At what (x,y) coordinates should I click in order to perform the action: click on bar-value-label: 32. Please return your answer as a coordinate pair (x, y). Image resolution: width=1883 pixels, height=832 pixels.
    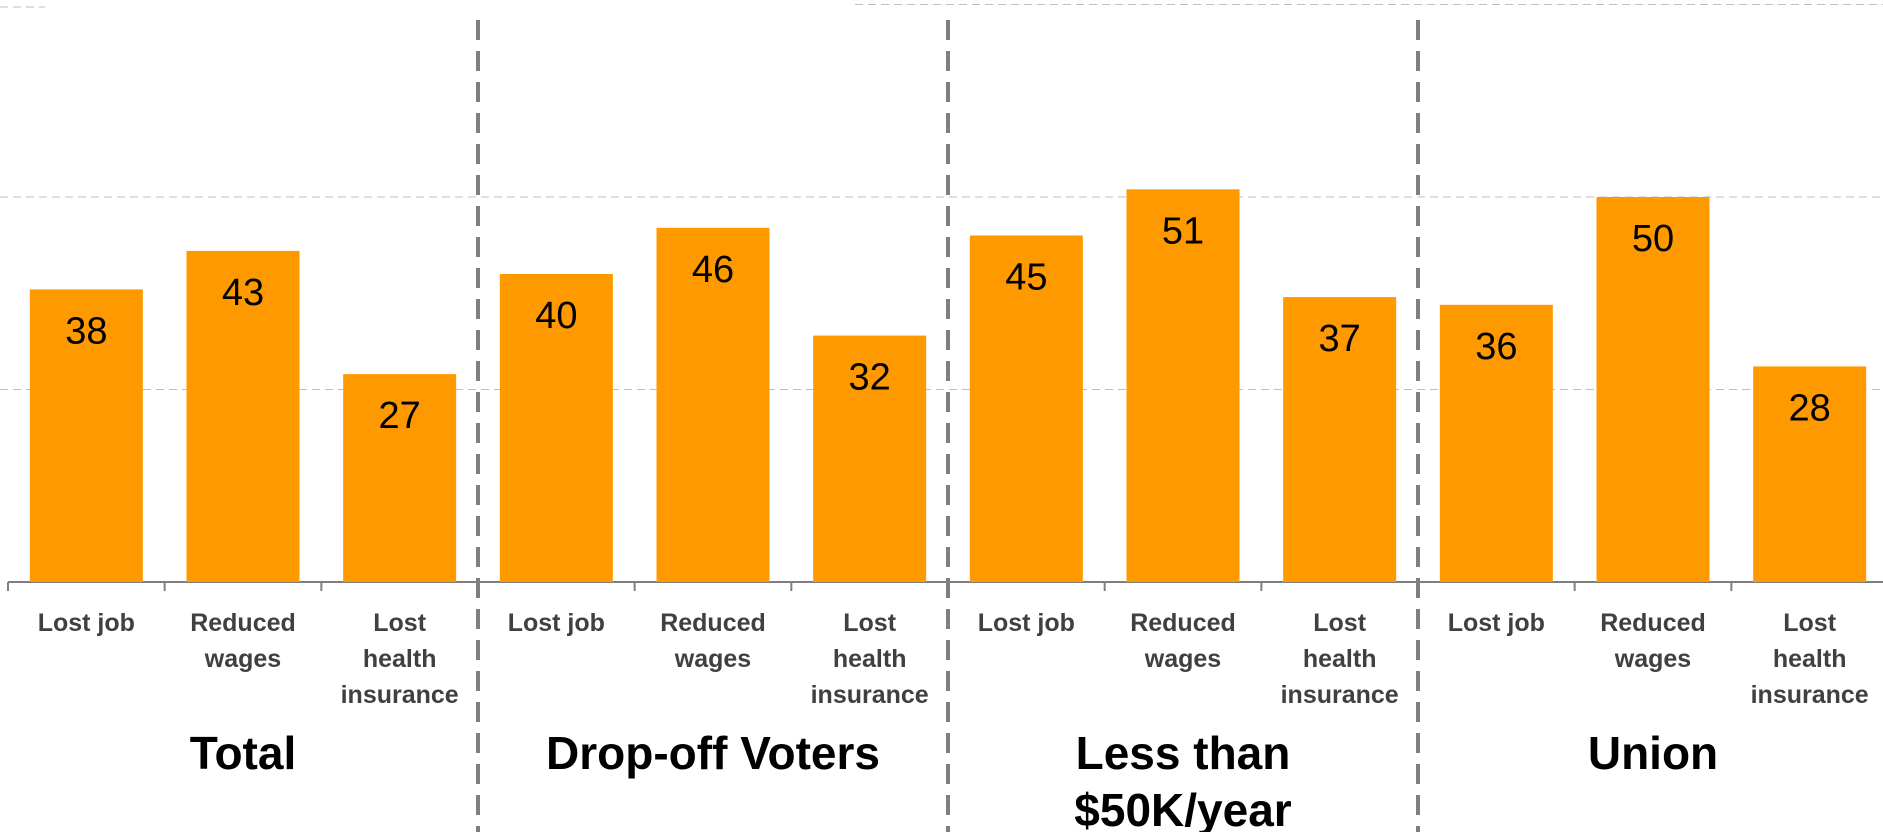
    Looking at the image, I should click on (870, 378).